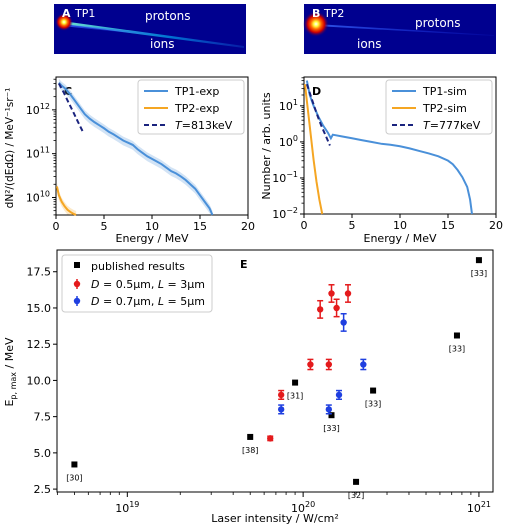  What do you see at coordinates (43, 453) in the screenshot?
I see `panel-e-y-tick-label: 5.0` at bounding box center [43, 453].